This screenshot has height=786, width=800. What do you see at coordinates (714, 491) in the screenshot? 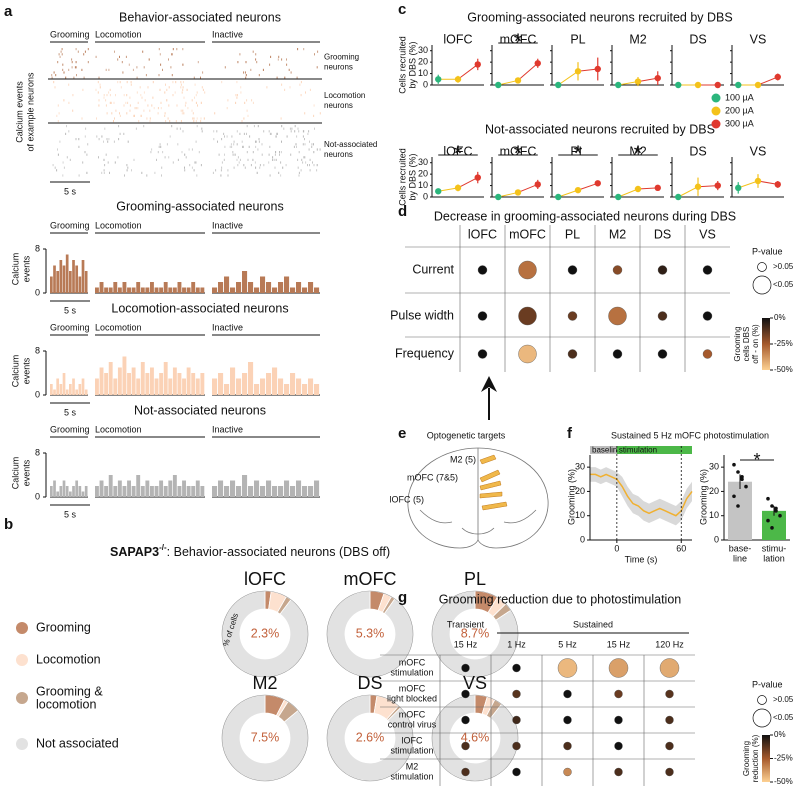
I see `y-tick-label: 20` at bounding box center [714, 491].